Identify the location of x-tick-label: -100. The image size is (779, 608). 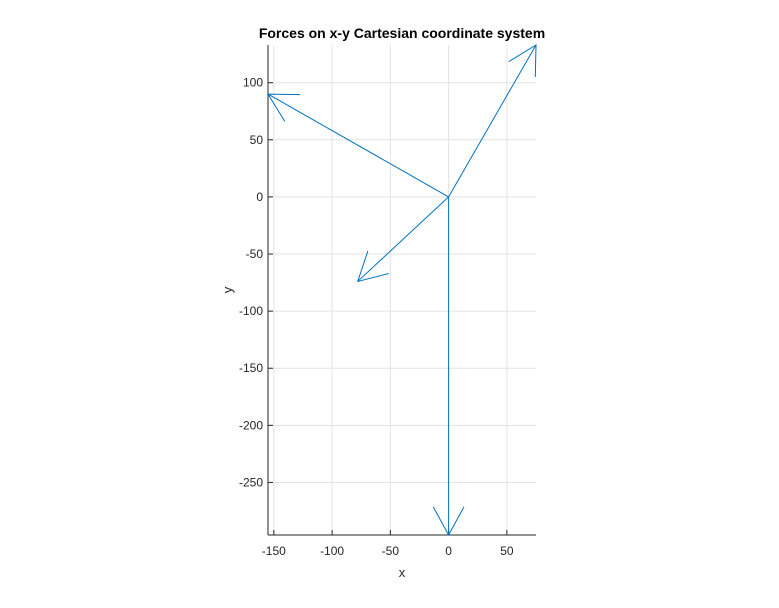
(332, 551).